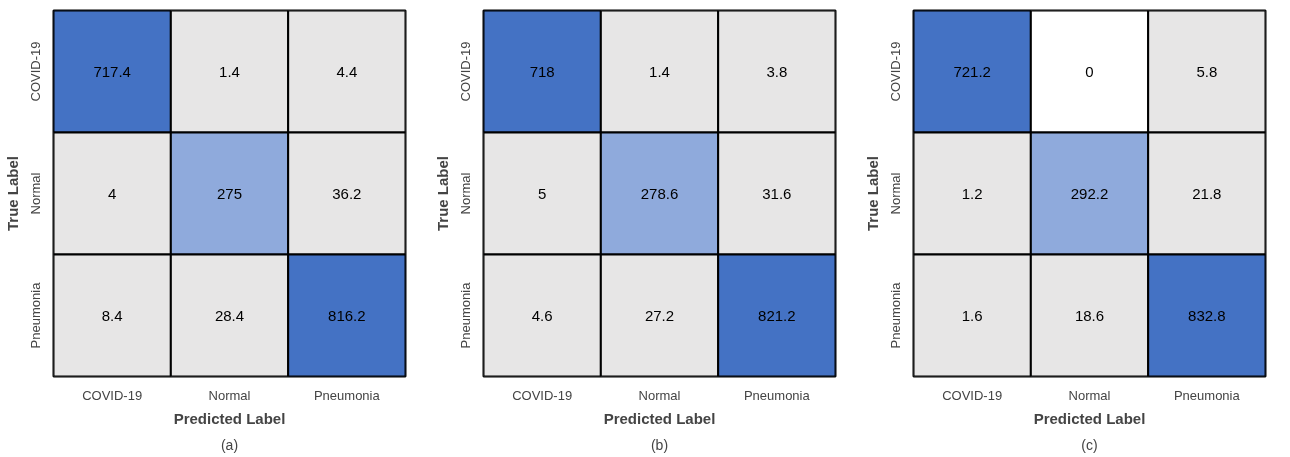 This screenshot has height=457, width=1290. I want to click on text: (a), so click(229, 444).